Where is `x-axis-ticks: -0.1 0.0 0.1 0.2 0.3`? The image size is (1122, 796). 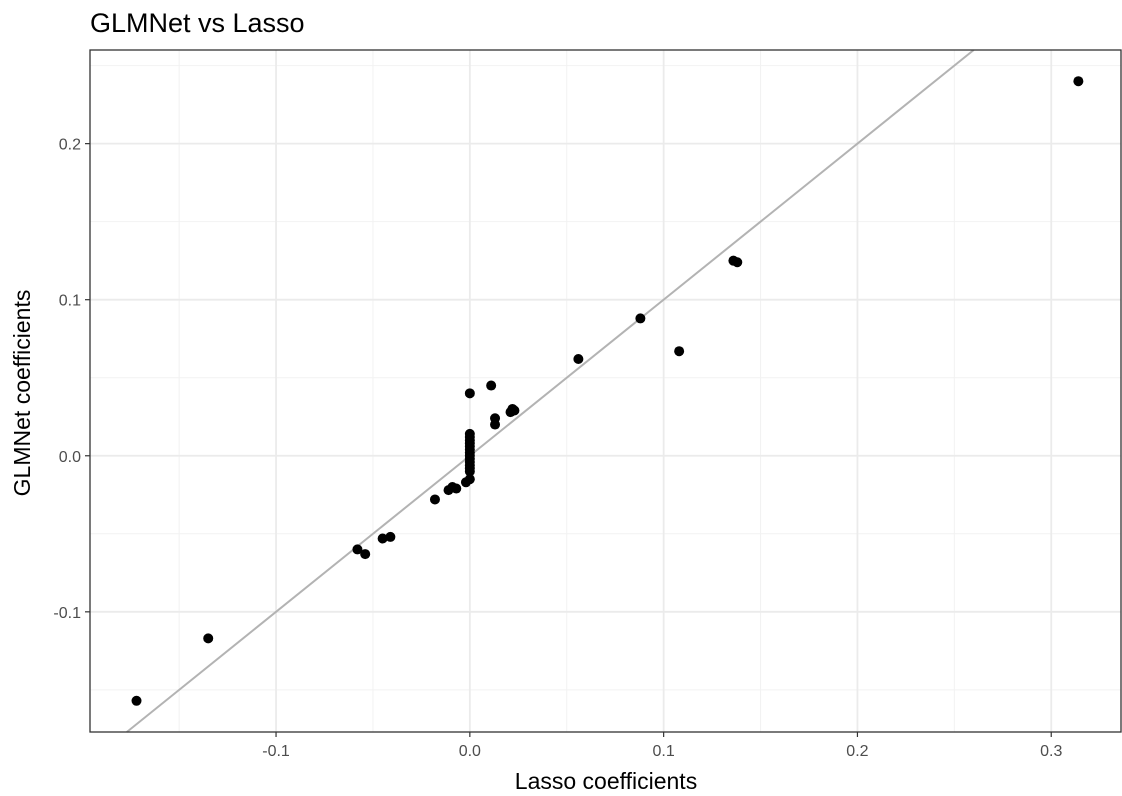 x-axis-ticks: -0.1 0.0 0.1 0.2 0.3 is located at coordinates (662, 746).